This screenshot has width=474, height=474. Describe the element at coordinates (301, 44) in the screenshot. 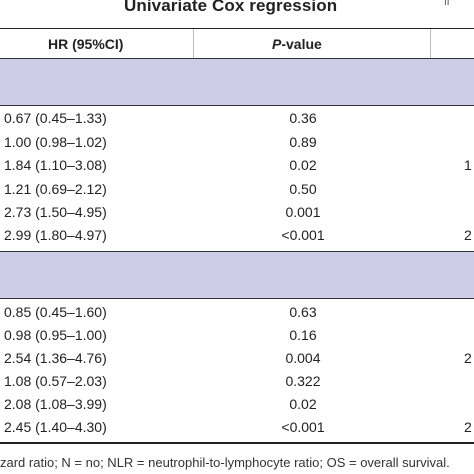

I see `p-suffix: -value` at that location.